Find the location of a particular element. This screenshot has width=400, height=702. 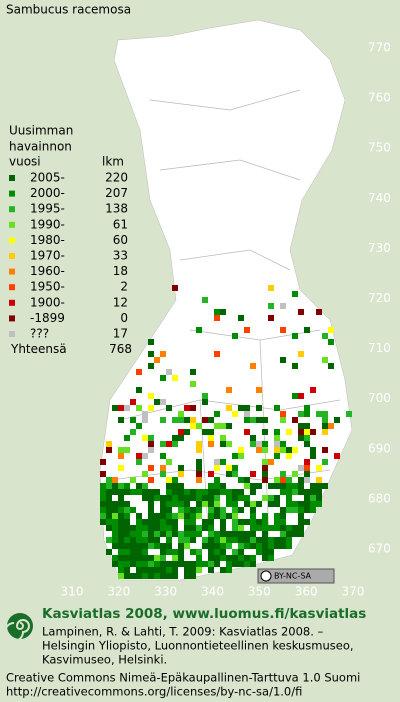

x-coordinate-label: 320 is located at coordinates (118, 592).